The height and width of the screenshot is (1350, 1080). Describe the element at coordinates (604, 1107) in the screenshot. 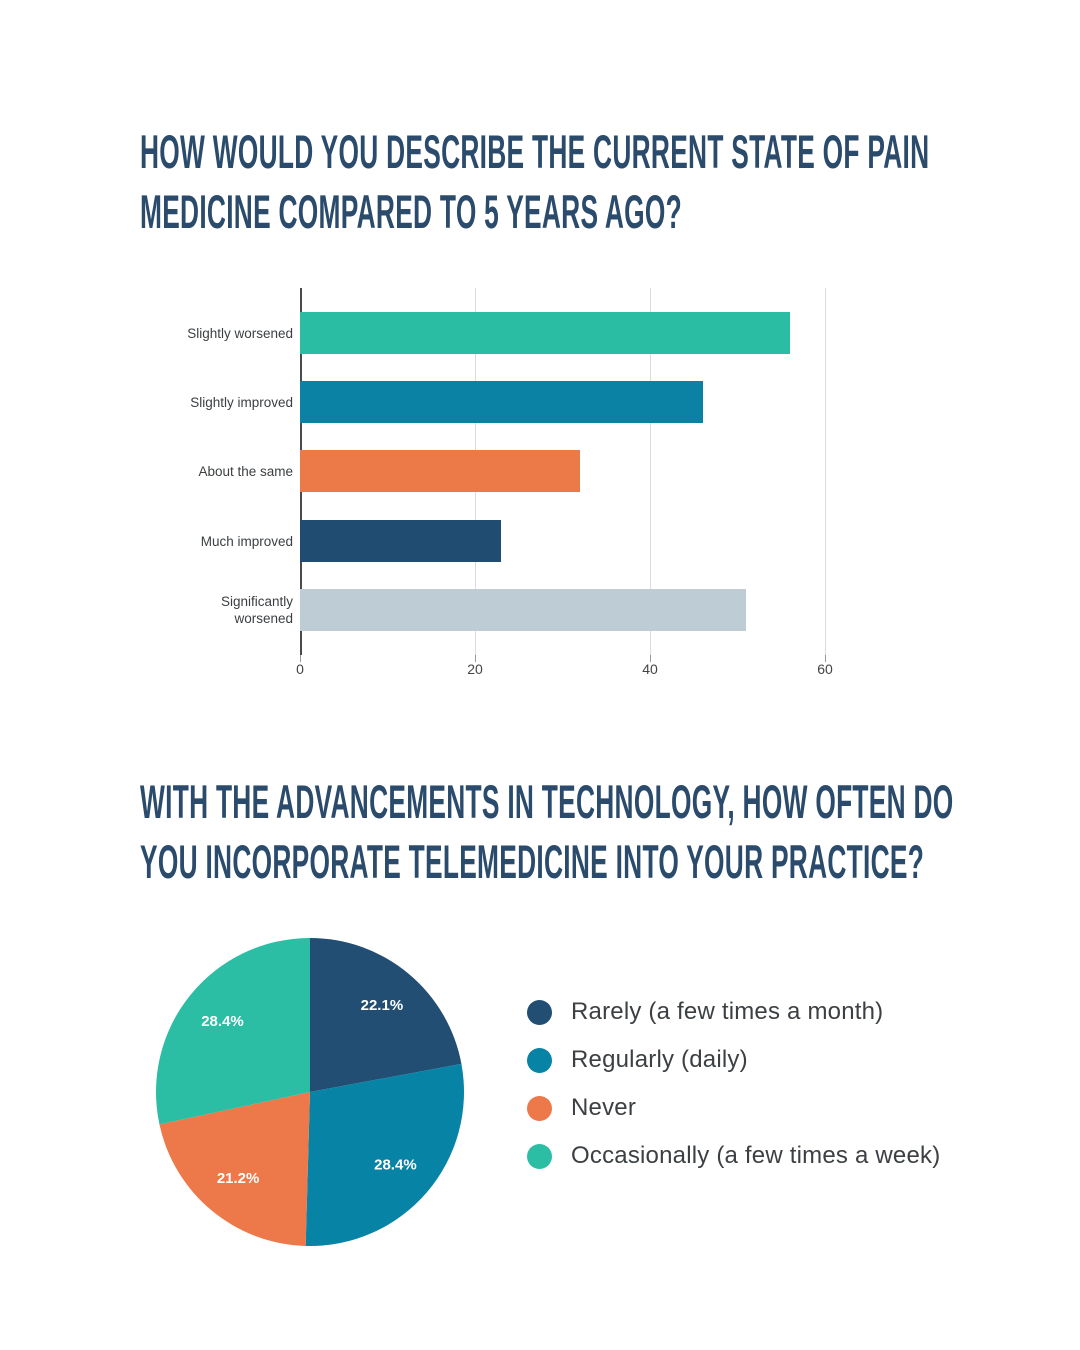

I see `legend-label: Never` at that location.